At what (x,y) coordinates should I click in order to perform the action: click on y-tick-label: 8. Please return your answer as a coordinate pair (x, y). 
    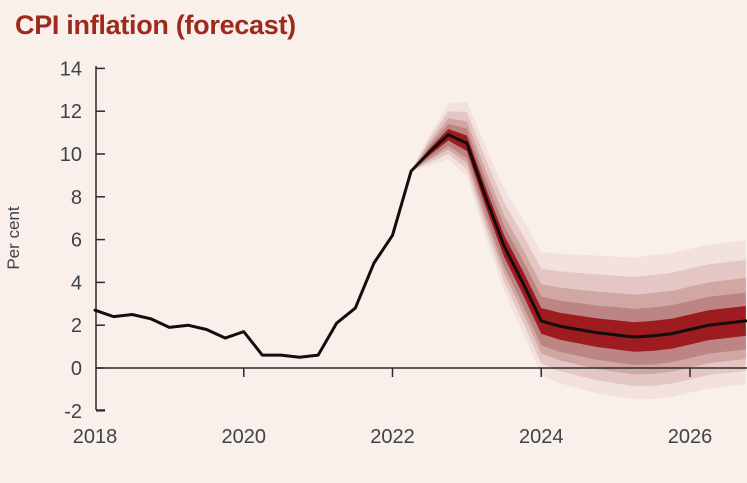
    Looking at the image, I should click on (76, 198).